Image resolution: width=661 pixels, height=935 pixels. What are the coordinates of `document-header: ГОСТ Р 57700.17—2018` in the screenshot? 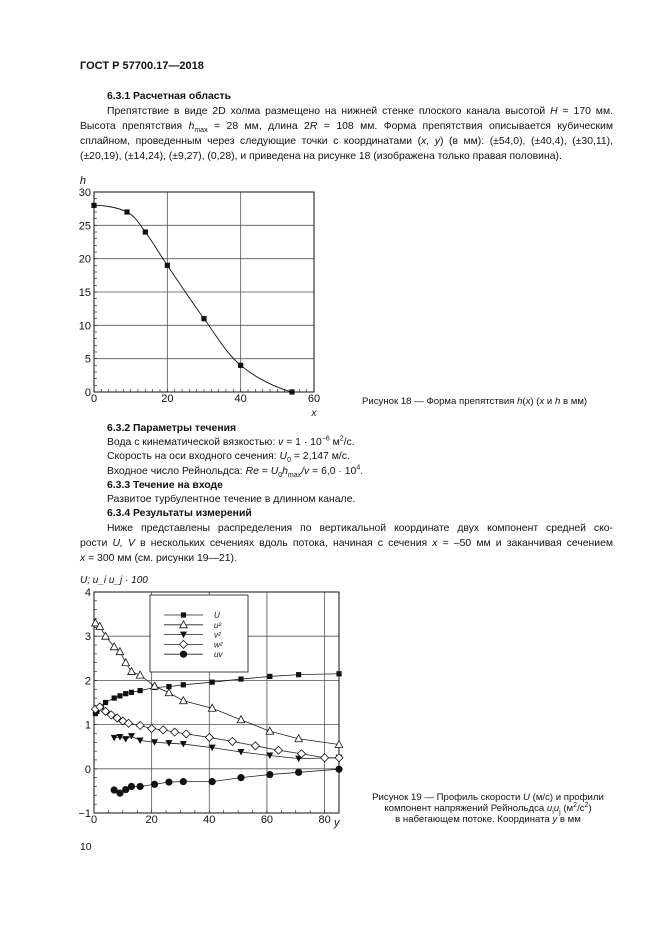 It's located at (142, 66).